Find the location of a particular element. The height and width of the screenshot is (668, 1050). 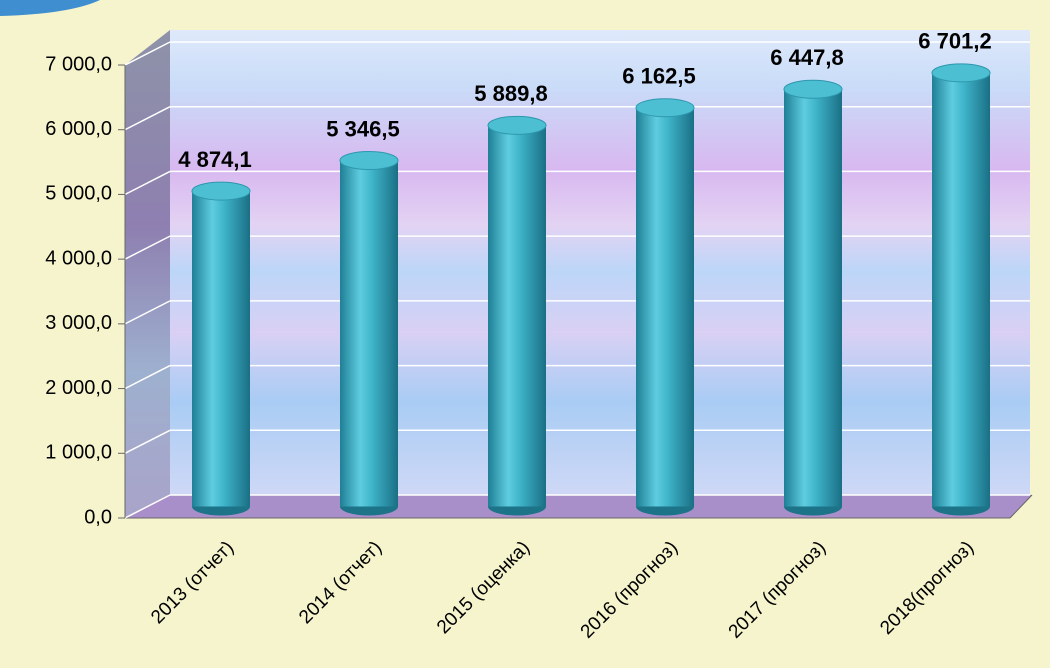

x-tick-label: 2013 (отчет) is located at coordinates (192, 582).